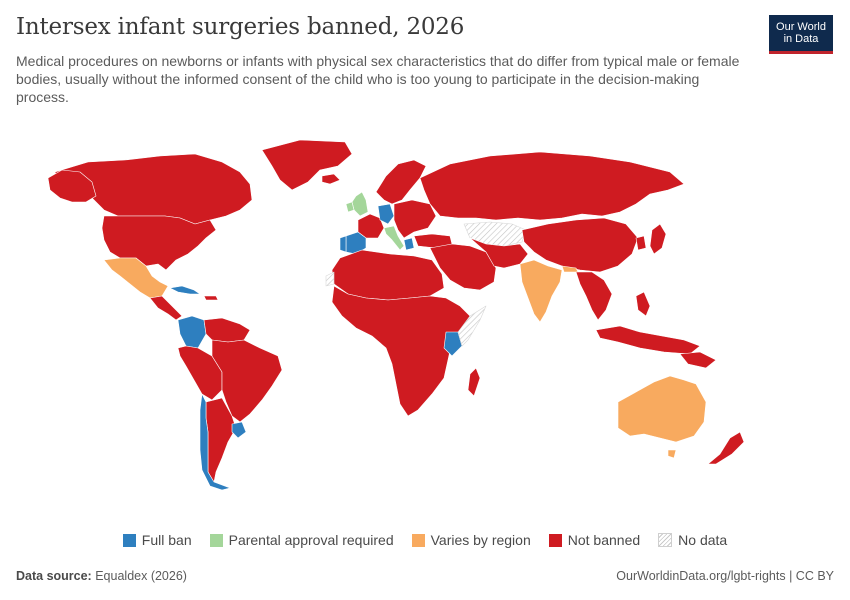 The height and width of the screenshot is (600, 850). I want to click on owid-logo: Our World in Data, so click(801, 34).